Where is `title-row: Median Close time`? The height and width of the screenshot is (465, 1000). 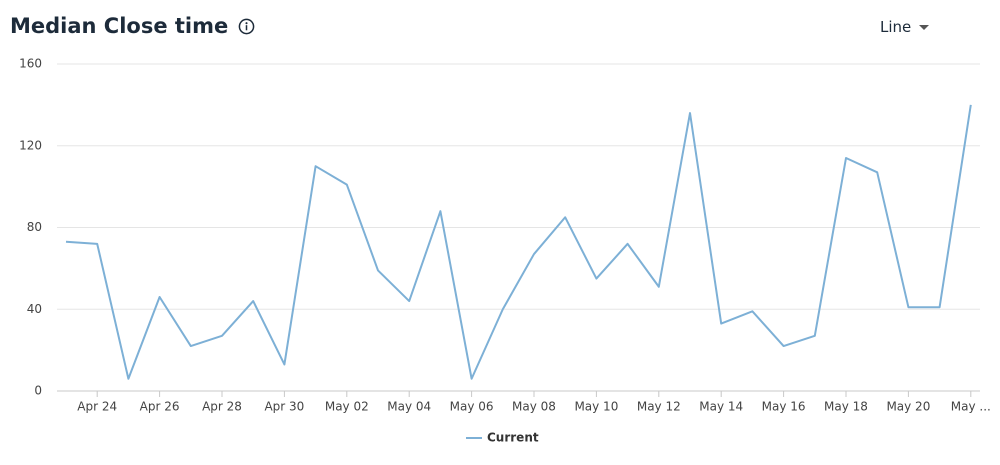 title-row: Median Close time is located at coordinates (132, 26).